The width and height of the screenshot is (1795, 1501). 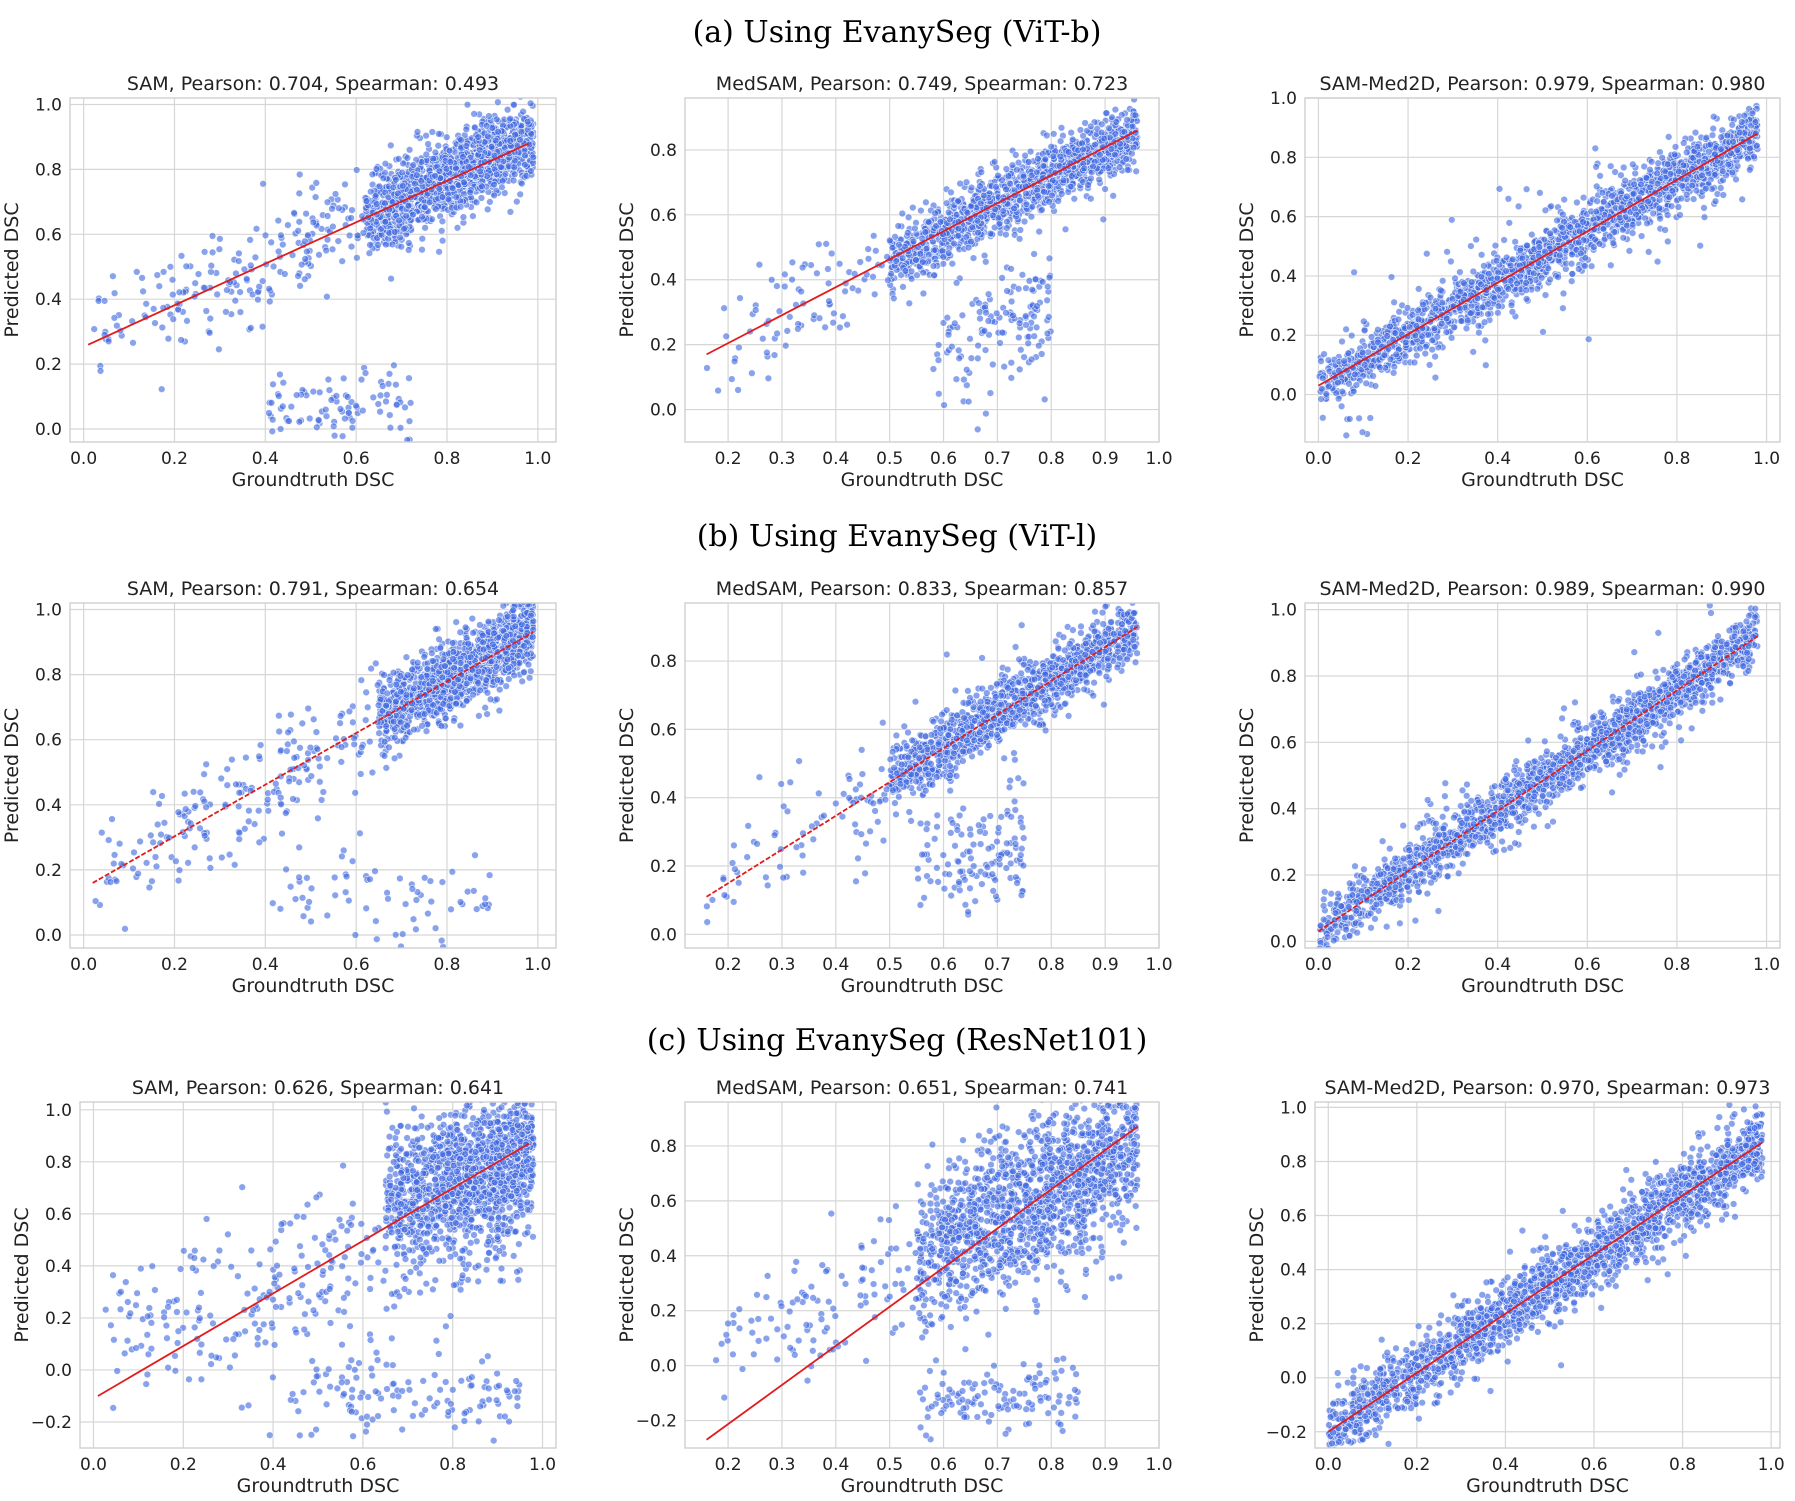 What do you see at coordinates (446, 459) in the screenshot?
I see `sp00-xtick-4: 0.8` at bounding box center [446, 459].